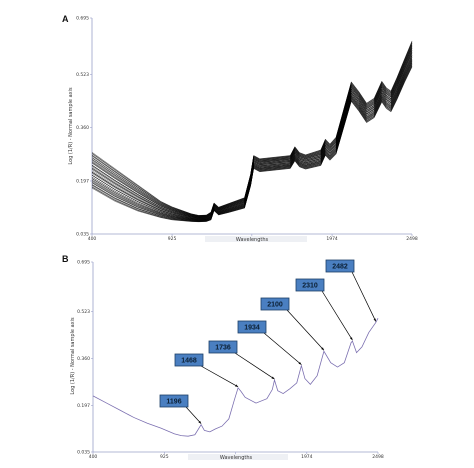  I want to click on panel-b-label: B, so click(65, 259).